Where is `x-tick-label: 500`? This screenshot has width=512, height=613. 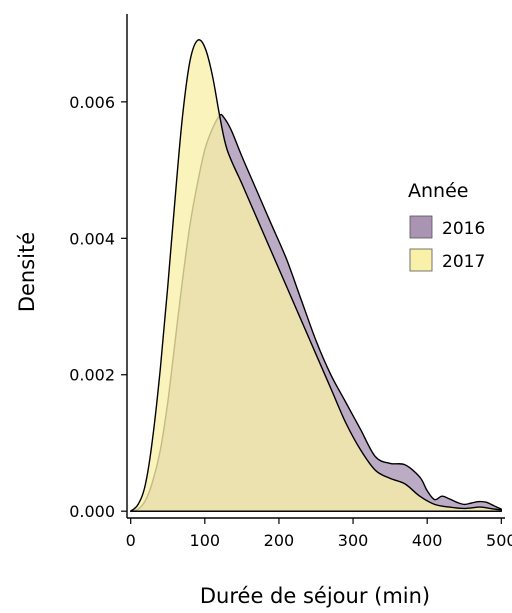 x-tick-label: 500 is located at coordinates (499, 540).